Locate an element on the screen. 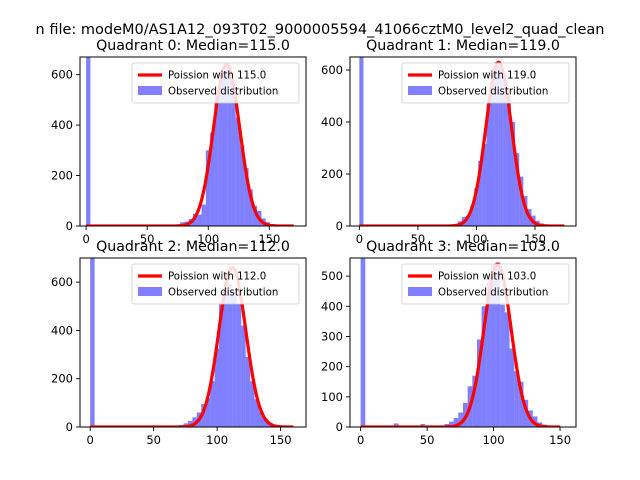 The image size is (640, 480). legend-poisson-label: Poission with 112.0 is located at coordinates (217, 277).